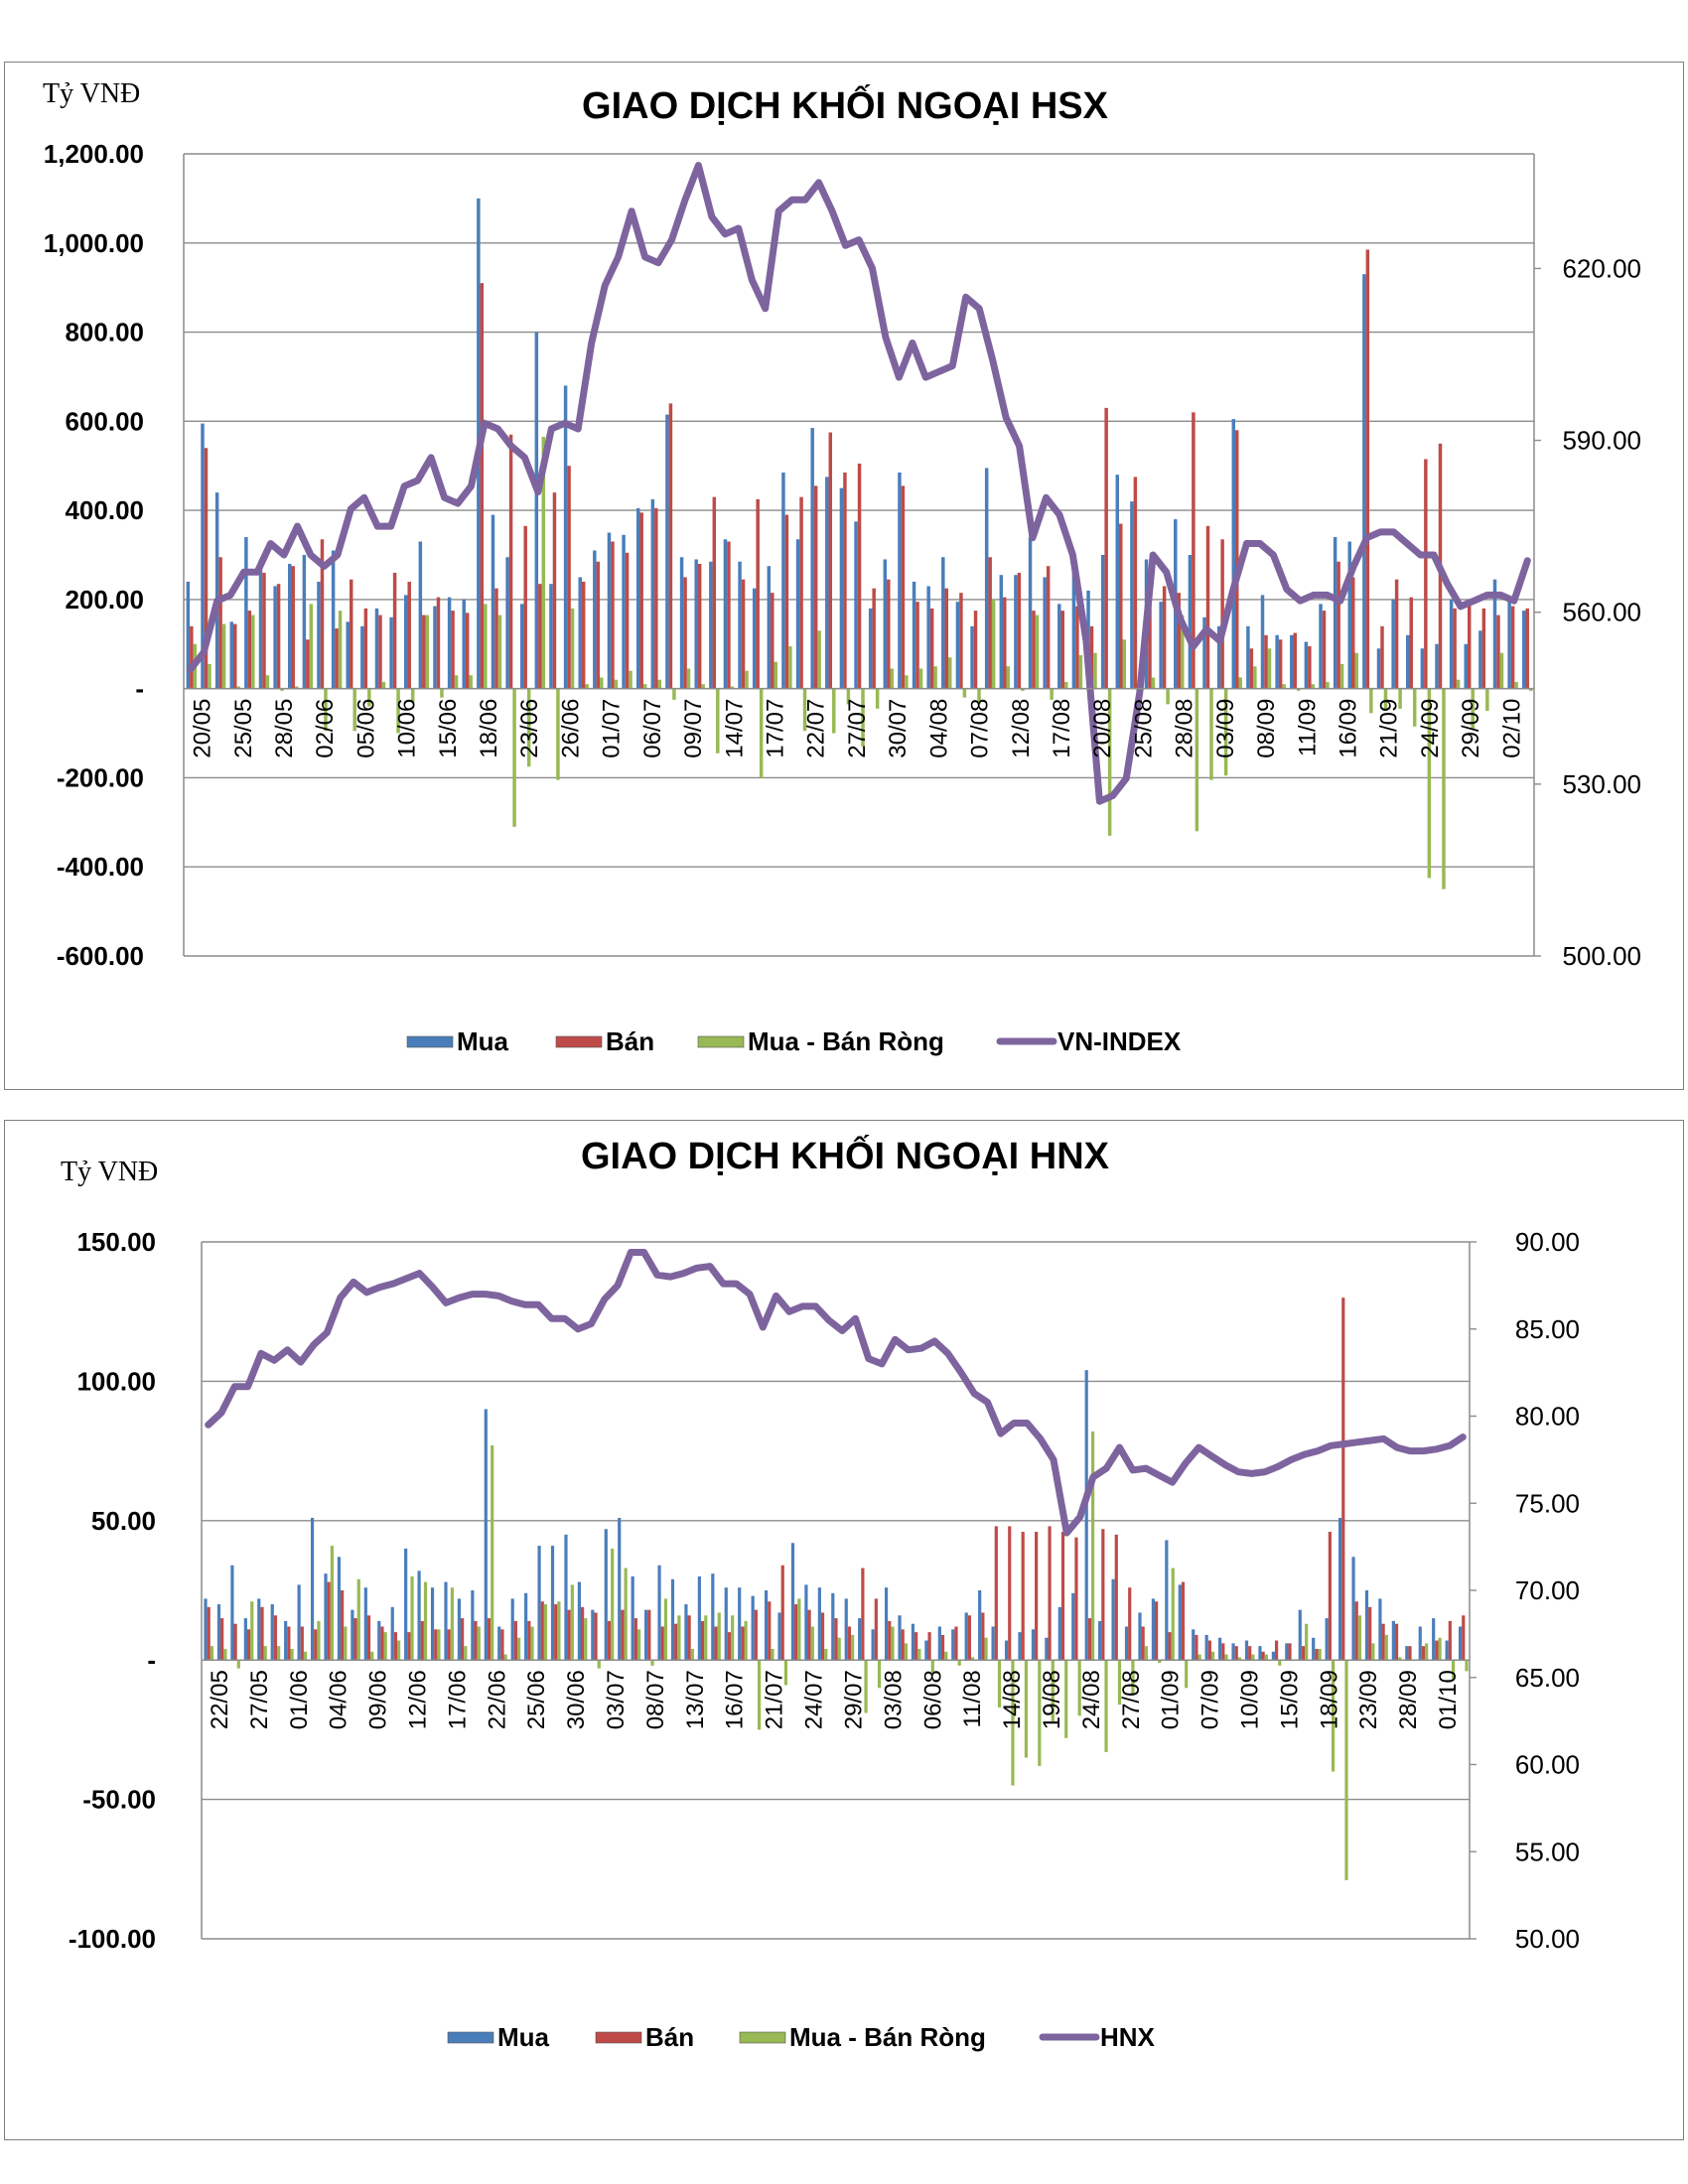  Describe the element at coordinates (483, 1041) in the screenshot. I see `hsx-legend-label: Mua` at that location.